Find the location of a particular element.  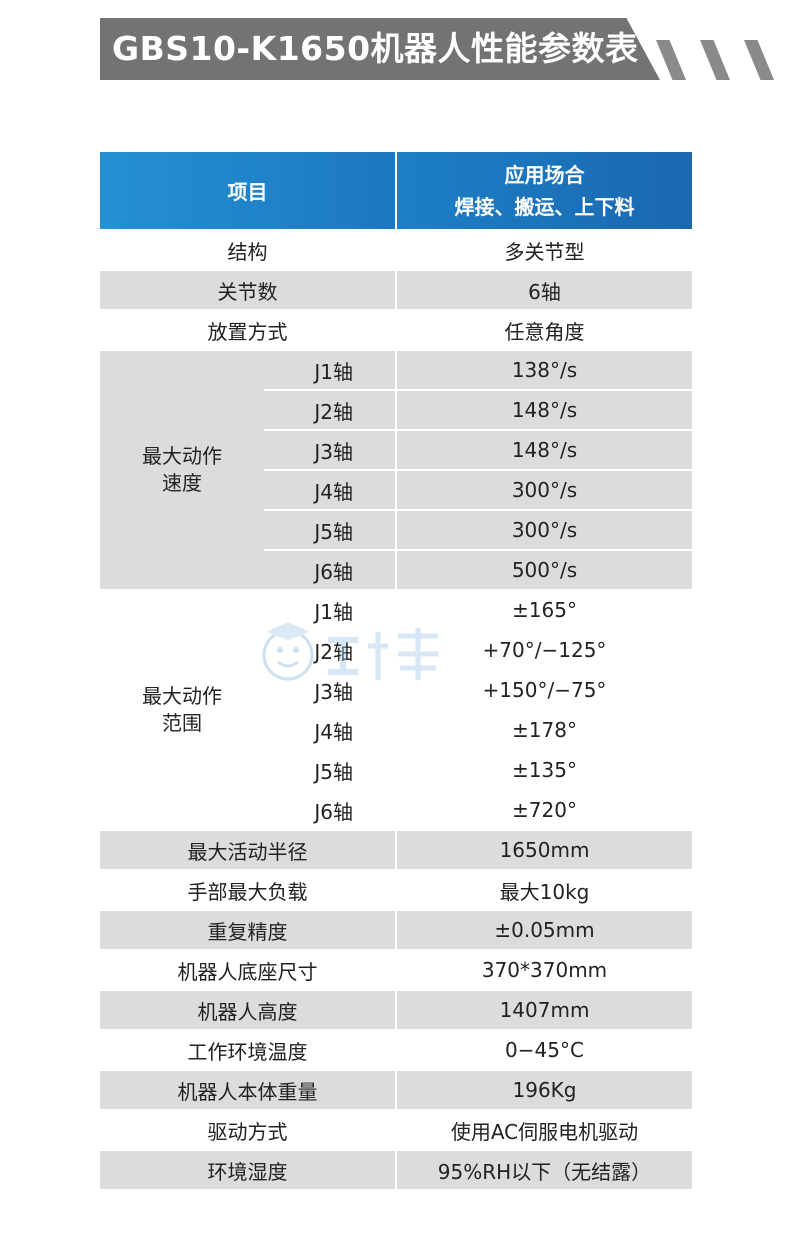

table-row: 机器人底座尺寸 370*370mm is located at coordinates (396, 970).